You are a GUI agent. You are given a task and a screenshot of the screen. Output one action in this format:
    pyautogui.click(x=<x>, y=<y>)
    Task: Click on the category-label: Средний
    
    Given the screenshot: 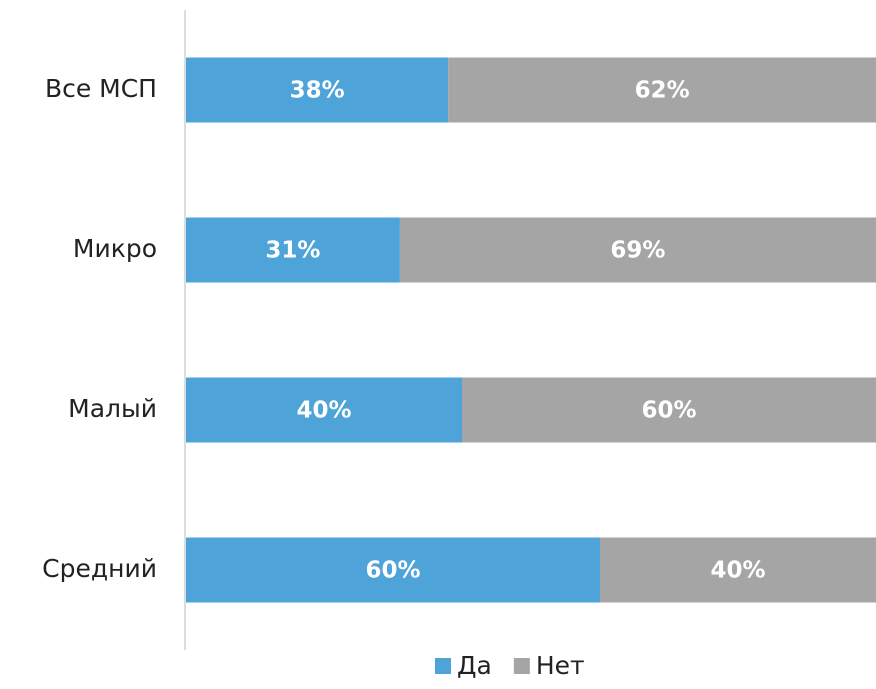 What is the action you would take?
    pyautogui.click(x=99, y=568)
    